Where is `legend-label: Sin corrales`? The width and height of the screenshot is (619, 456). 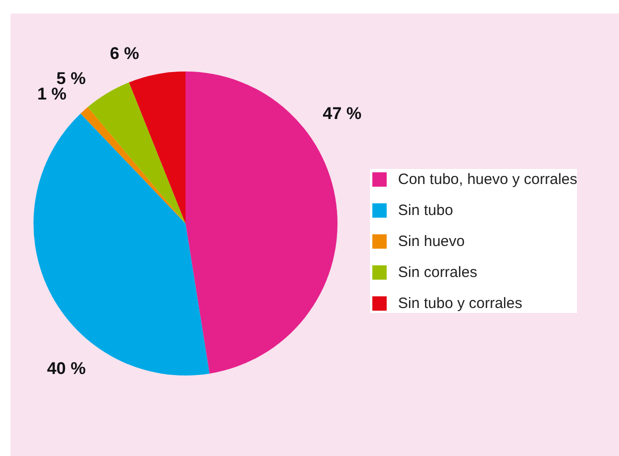 legend-label: Sin corrales is located at coordinates (438, 272).